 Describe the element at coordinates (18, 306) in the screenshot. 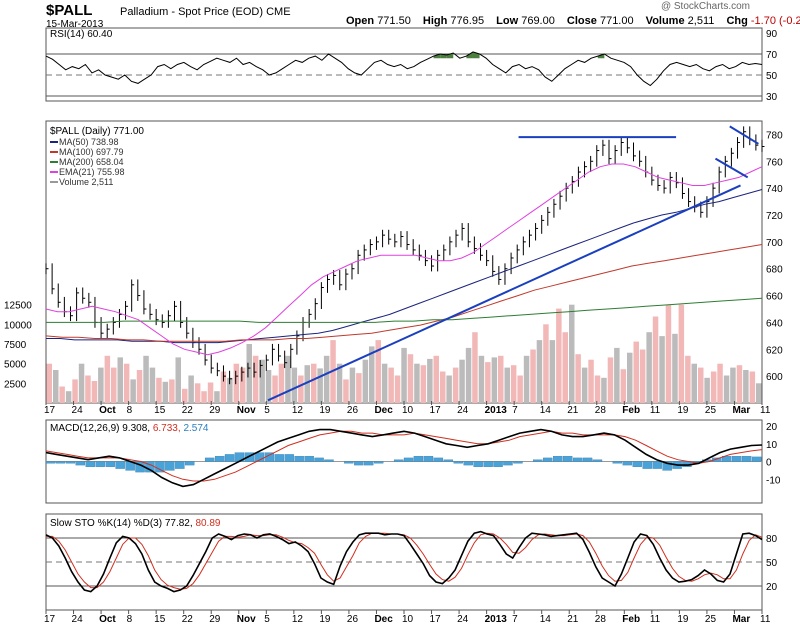

I see `volume-tick-12500: 12500` at that location.